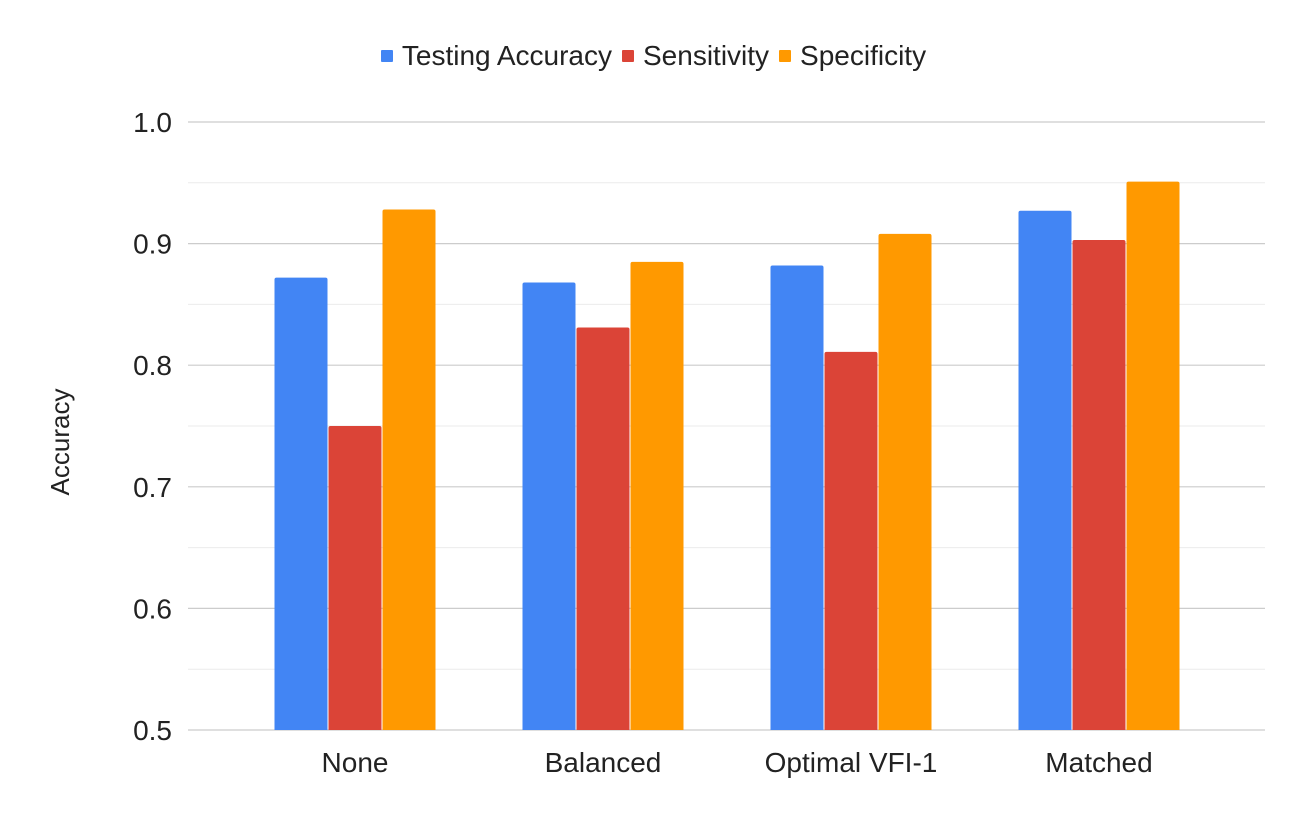 The image size is (1307, 822). I want to click on legend-item-specificity: Specificity, so click(852, 56).